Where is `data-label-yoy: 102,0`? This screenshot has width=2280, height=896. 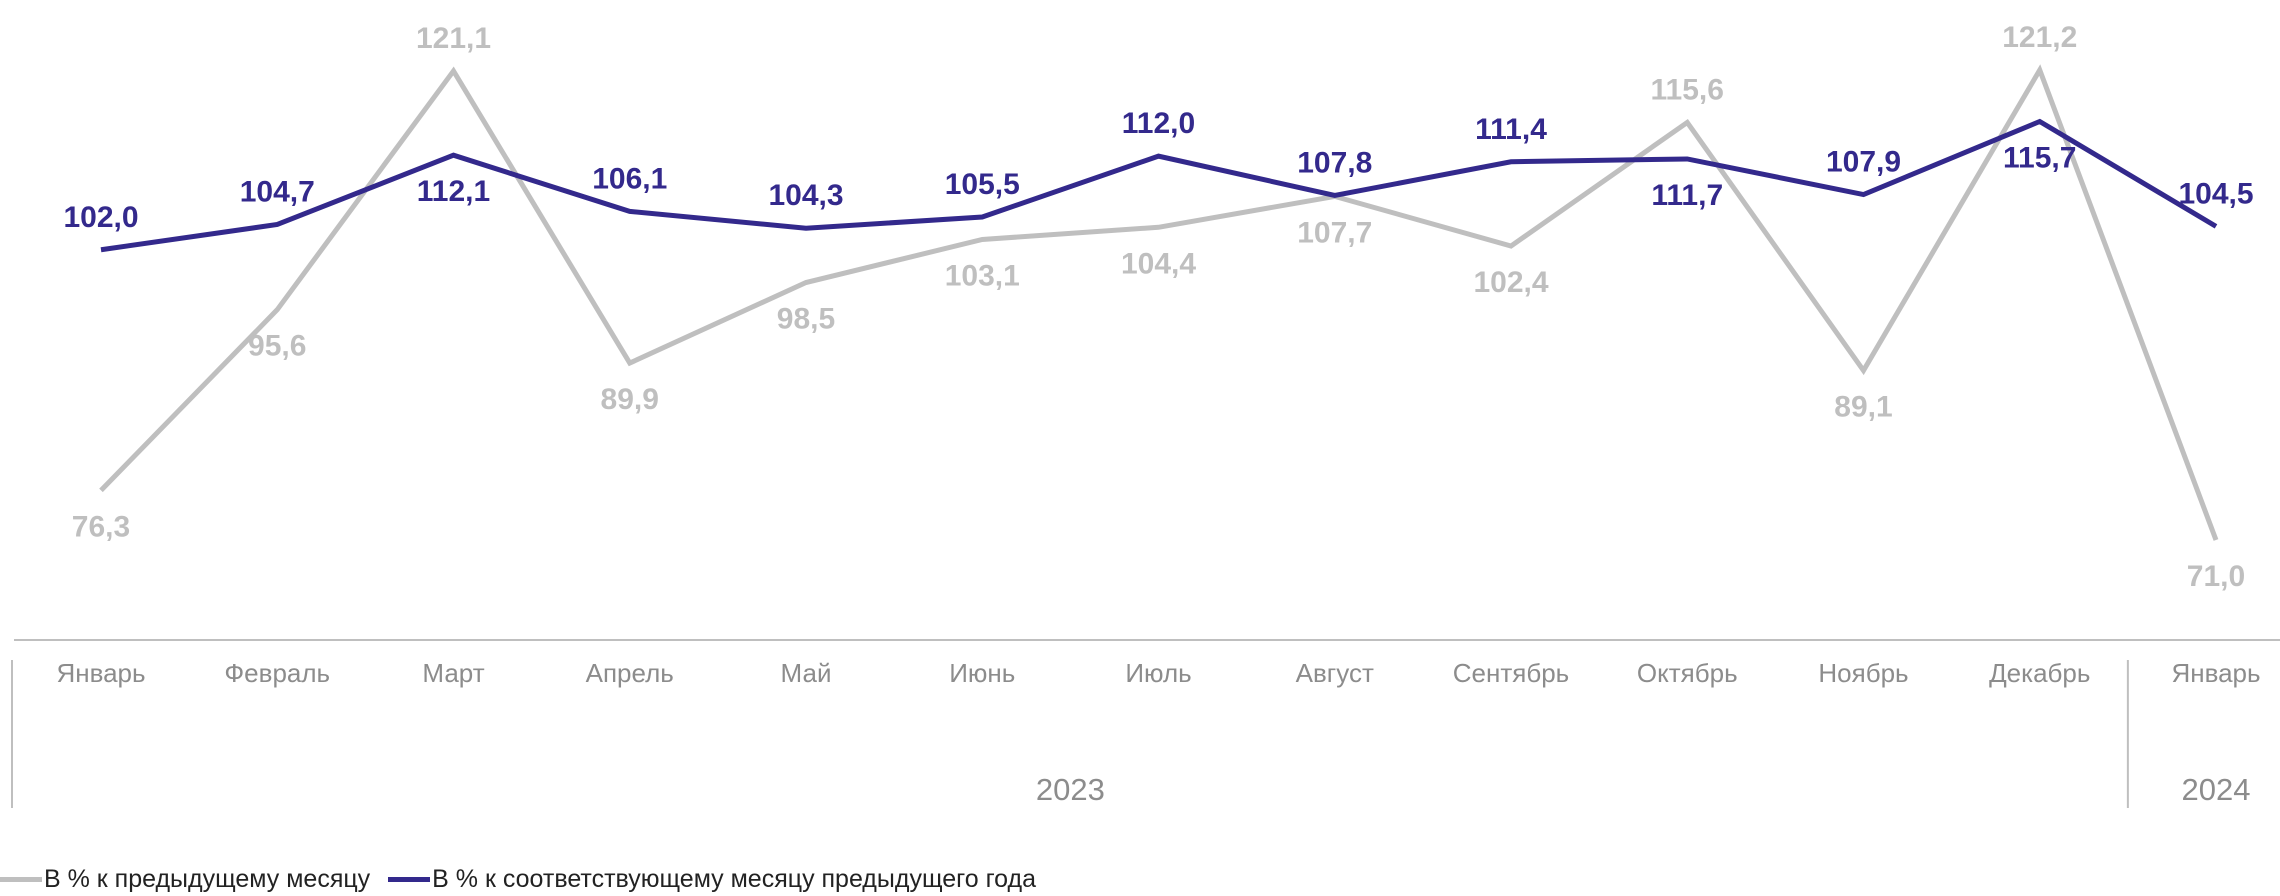 data-label-yoy: 102,0 is located at coordinates (100, 217).